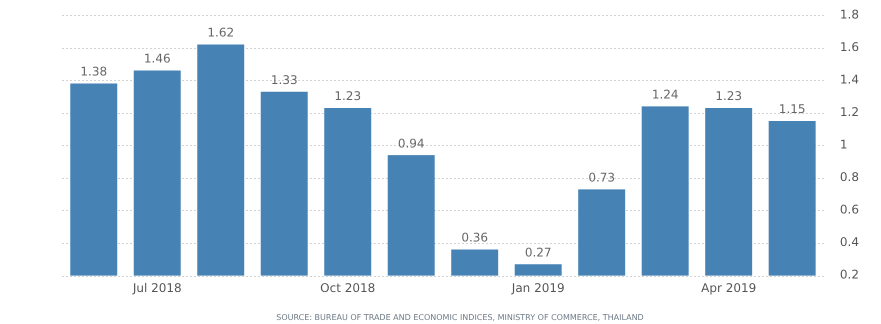 The width and height of the screenshot is (881, 324). Describe the element at coordinates (850, 275) in the screenshot. I see `y2-tick-label: 0.2` at that location.